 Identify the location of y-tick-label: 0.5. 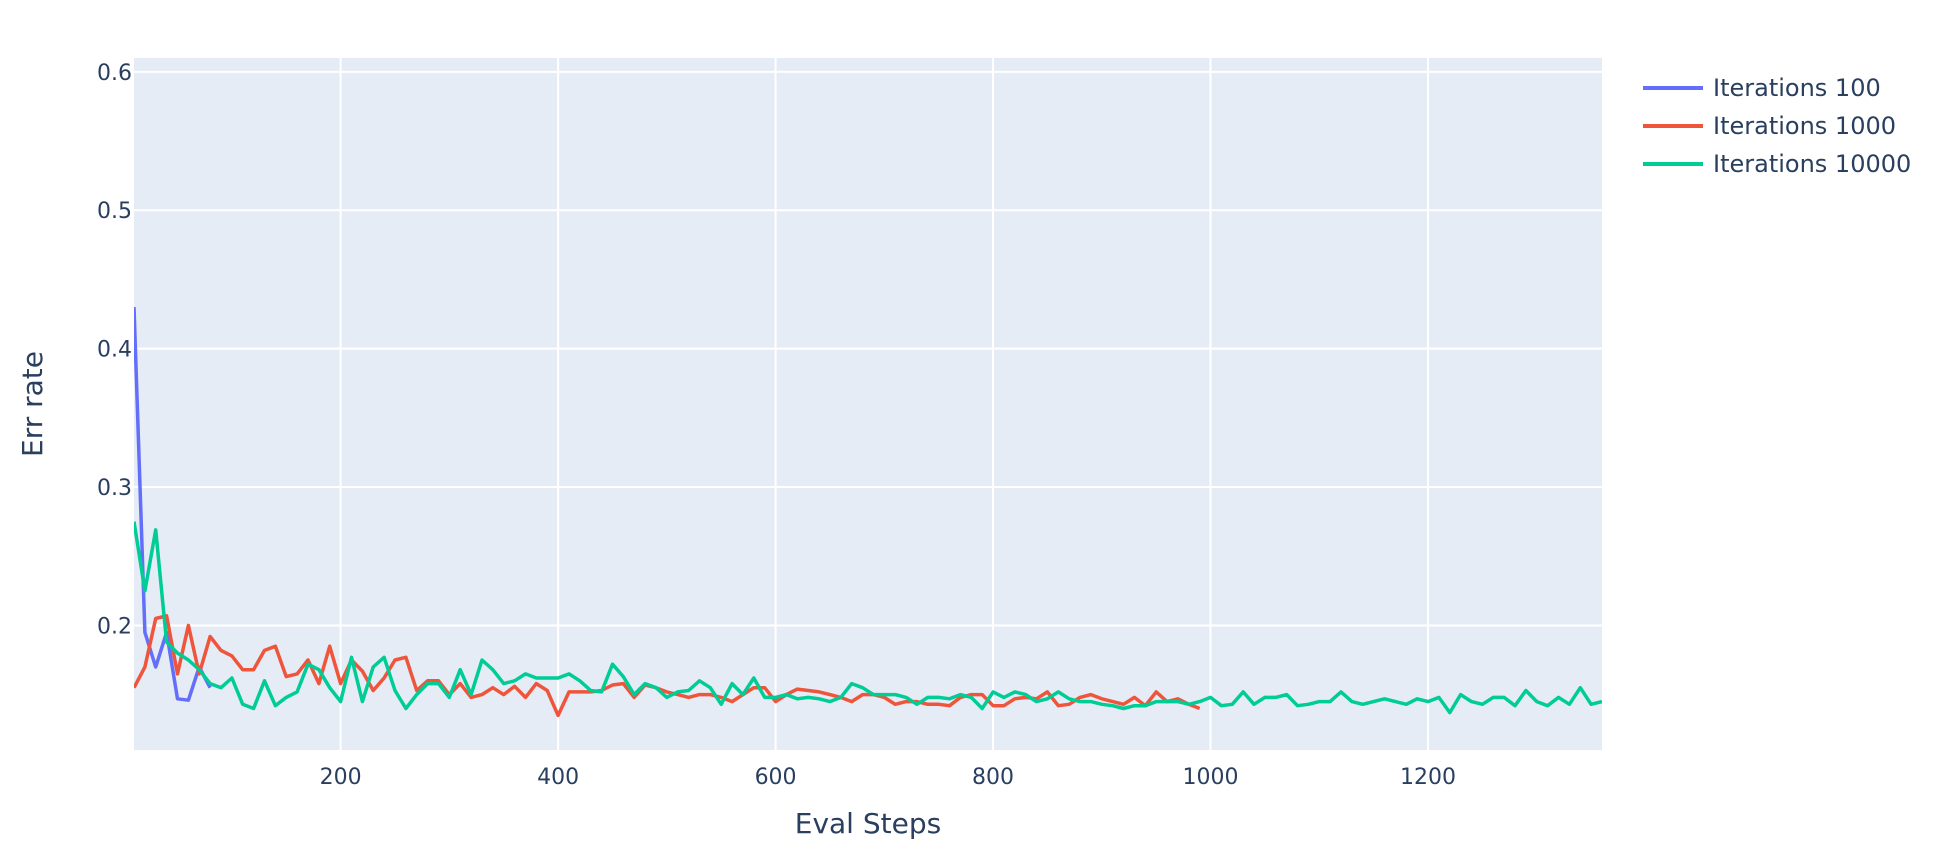
(114, 211).